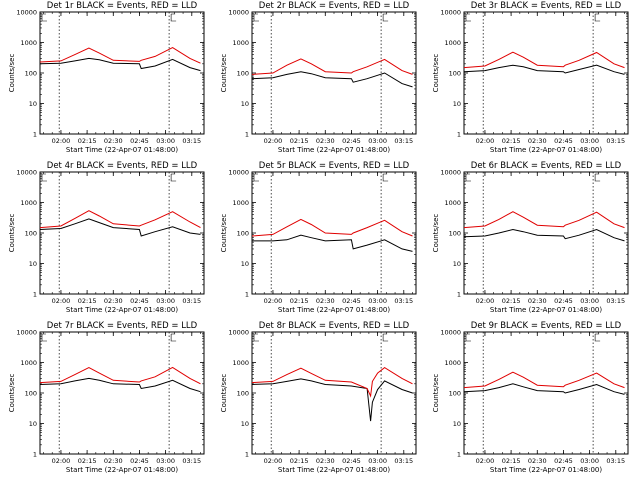 This screenshot has height=480, width=640. I want to click on panel-title: Det 1r BLACK = Events, RED = LLD, so click(122, 6).